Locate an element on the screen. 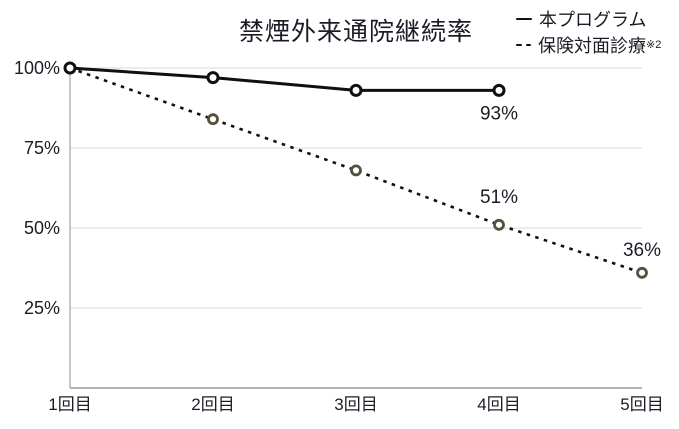  legend-item-program: 本プログラム is located at coordinates (588, 19).